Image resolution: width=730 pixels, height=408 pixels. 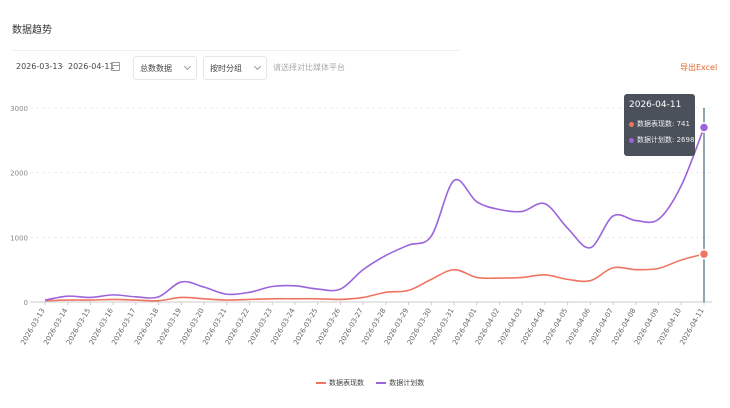 I want to click on calendar-icon, so click(x=115, y=66).